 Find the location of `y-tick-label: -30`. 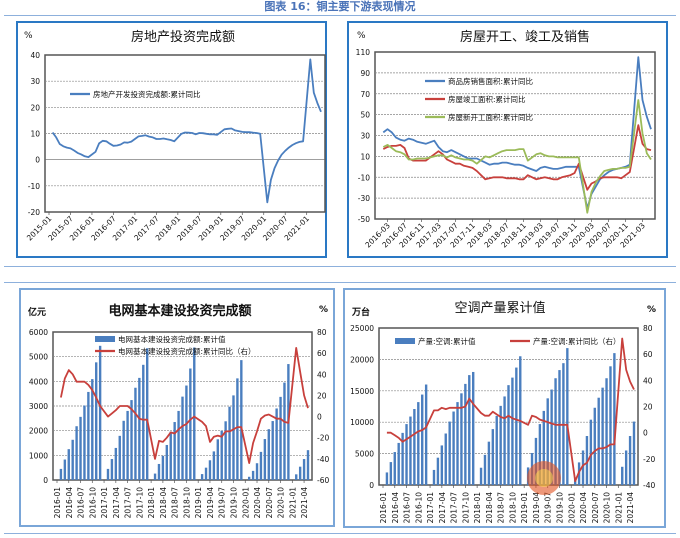

y-tick-label: -30 is located at coordinates (364, 198).